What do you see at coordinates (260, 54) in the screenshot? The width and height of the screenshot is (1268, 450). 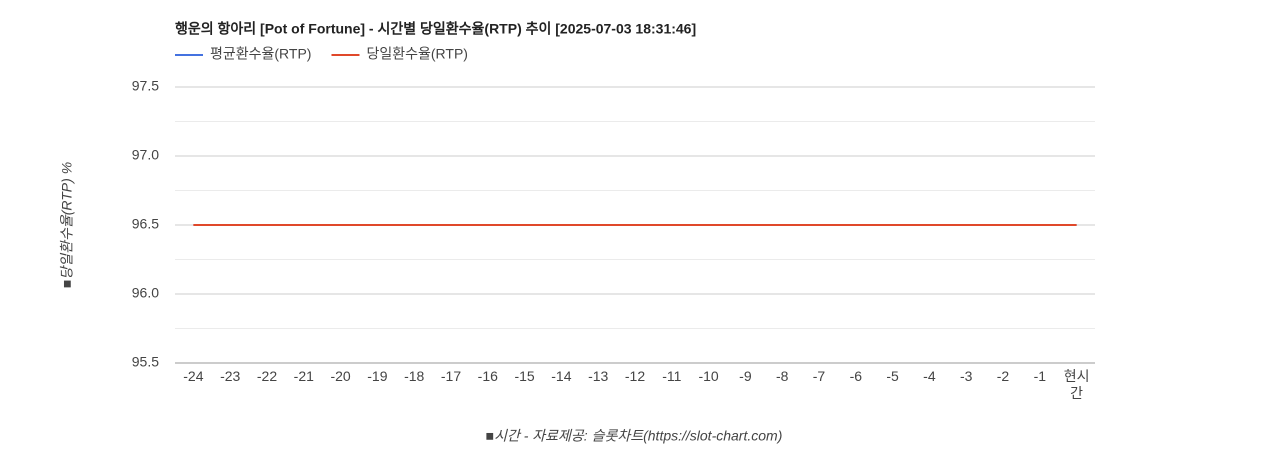 I see `legend-label: 평균환수율(RTP)` at bounding box center [260, 54].